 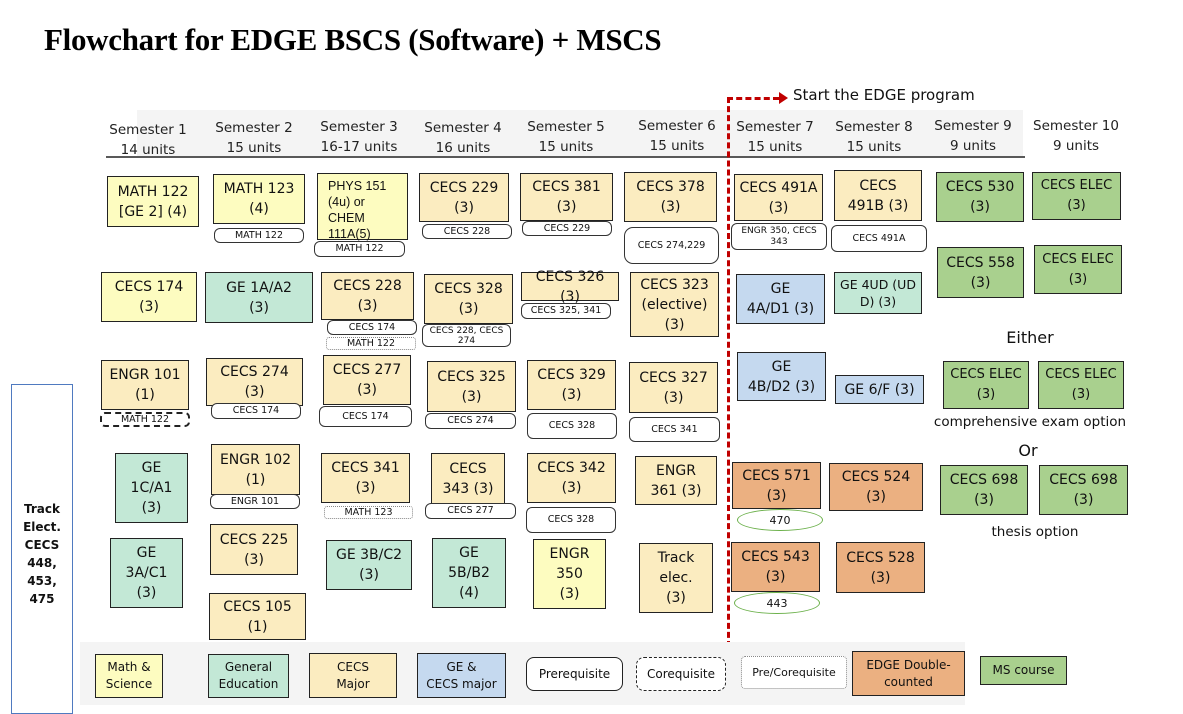 What do you see at coordinates (146, 573) in the screenshot?
I see `course-ge-3a-c1: GE 3A/C1 (3)` at bounding box center [146, 573].